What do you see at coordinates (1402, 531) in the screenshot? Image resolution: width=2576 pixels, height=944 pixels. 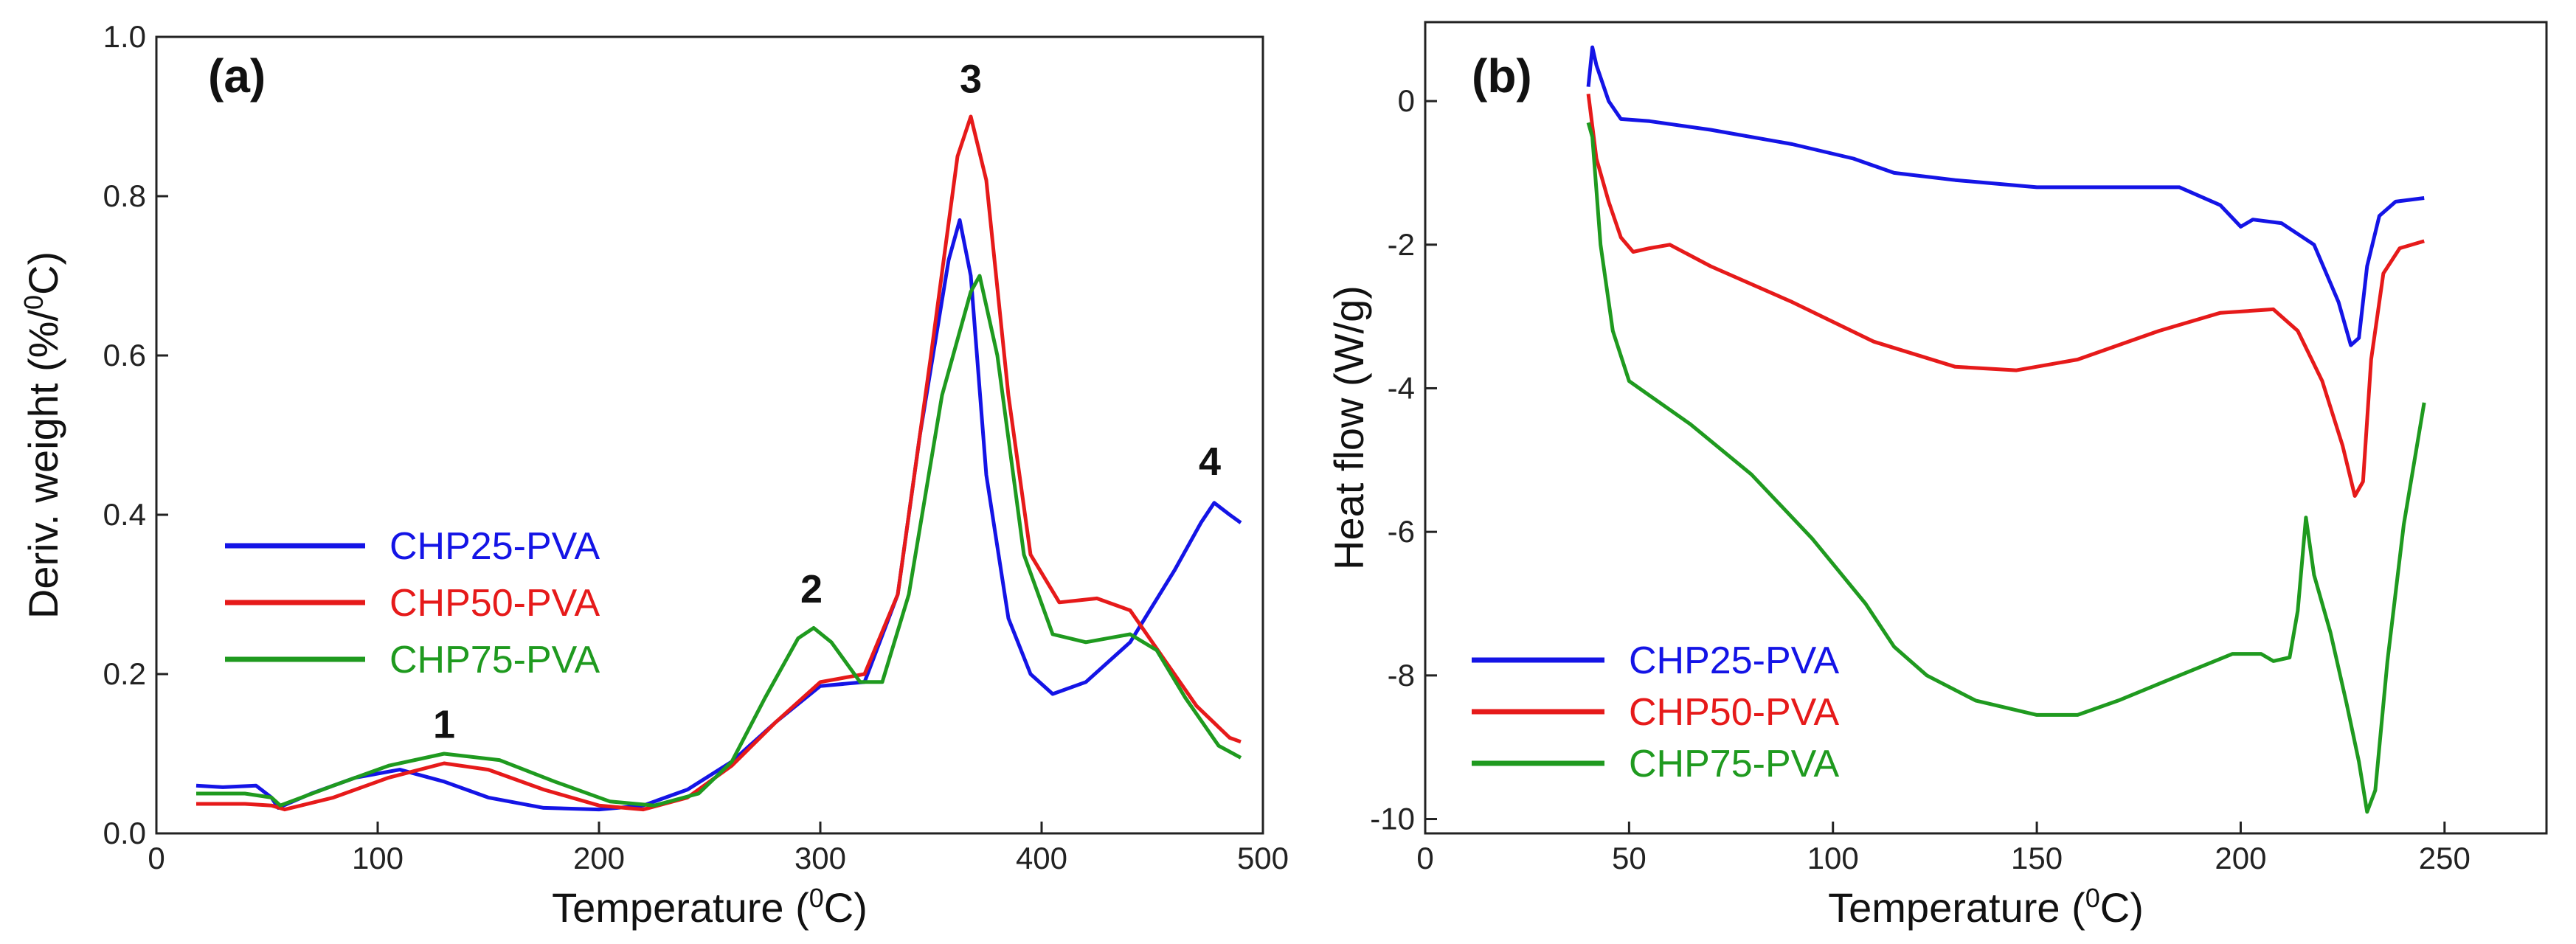 I see `y-tick-label: -6` at bounding box center [1402, 531].